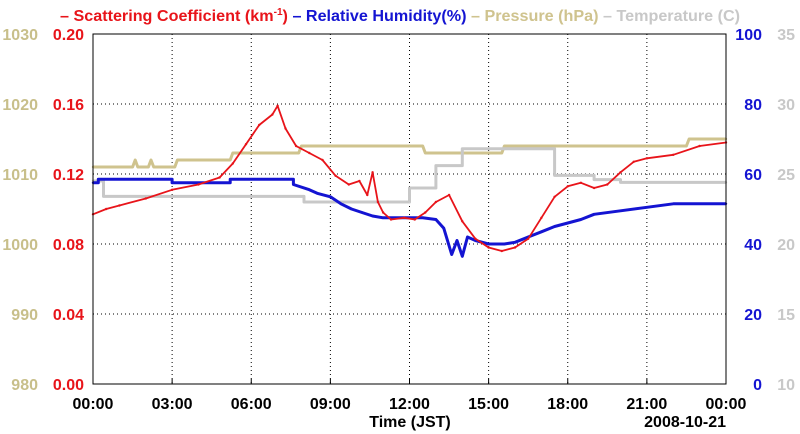  What do you see at coordinates (278, 12) in the screenshot?
I see `legend-superscript: -1` at bounding box center [278, 12].